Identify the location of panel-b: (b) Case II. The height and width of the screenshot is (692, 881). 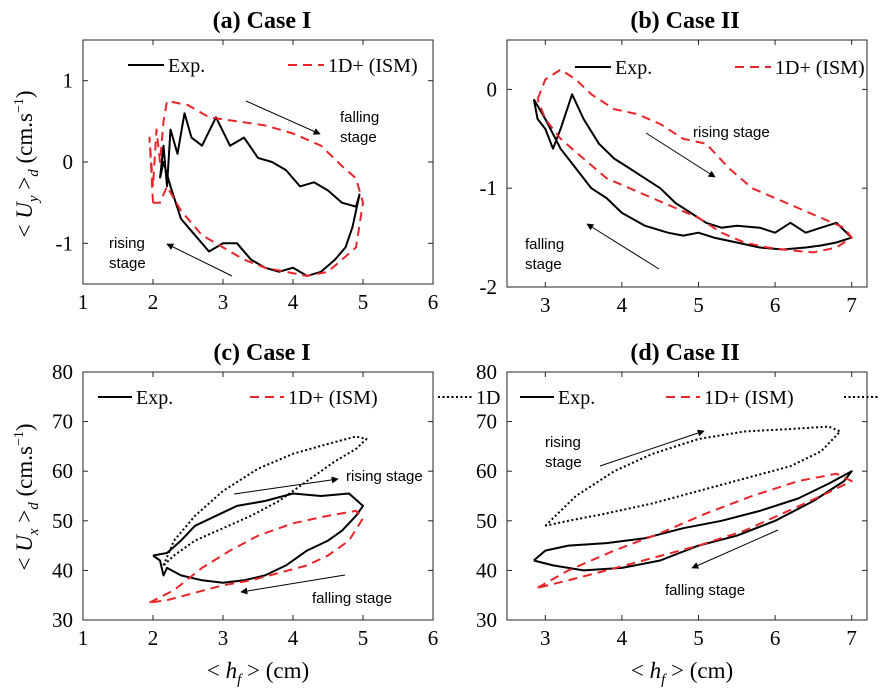
(684, 21).